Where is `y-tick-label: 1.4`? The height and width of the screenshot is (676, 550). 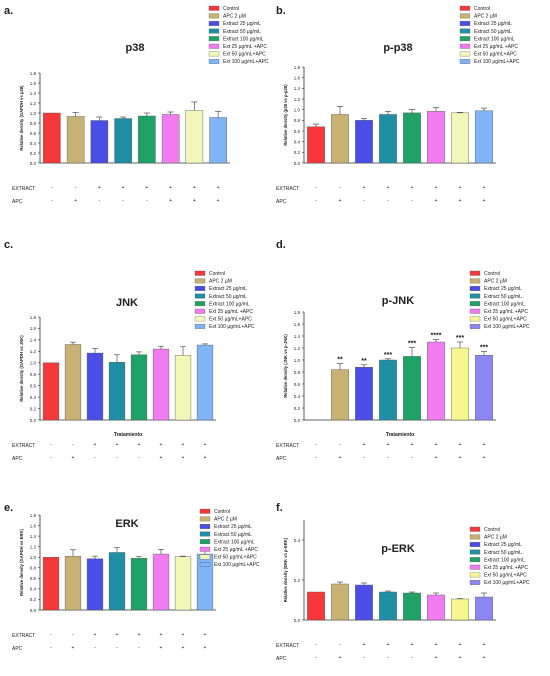
y-tick-label: 1.4 is located at coordinates (33, 536).